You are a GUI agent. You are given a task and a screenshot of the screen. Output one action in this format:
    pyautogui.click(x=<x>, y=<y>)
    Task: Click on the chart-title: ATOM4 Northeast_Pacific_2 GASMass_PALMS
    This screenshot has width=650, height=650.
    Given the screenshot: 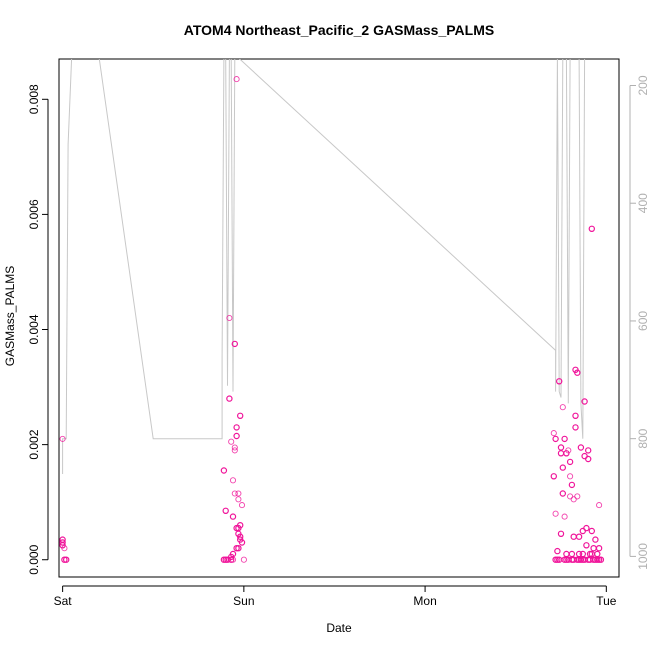 What is the action you would take?
    pyautogui.click(x=339, y=30)
    